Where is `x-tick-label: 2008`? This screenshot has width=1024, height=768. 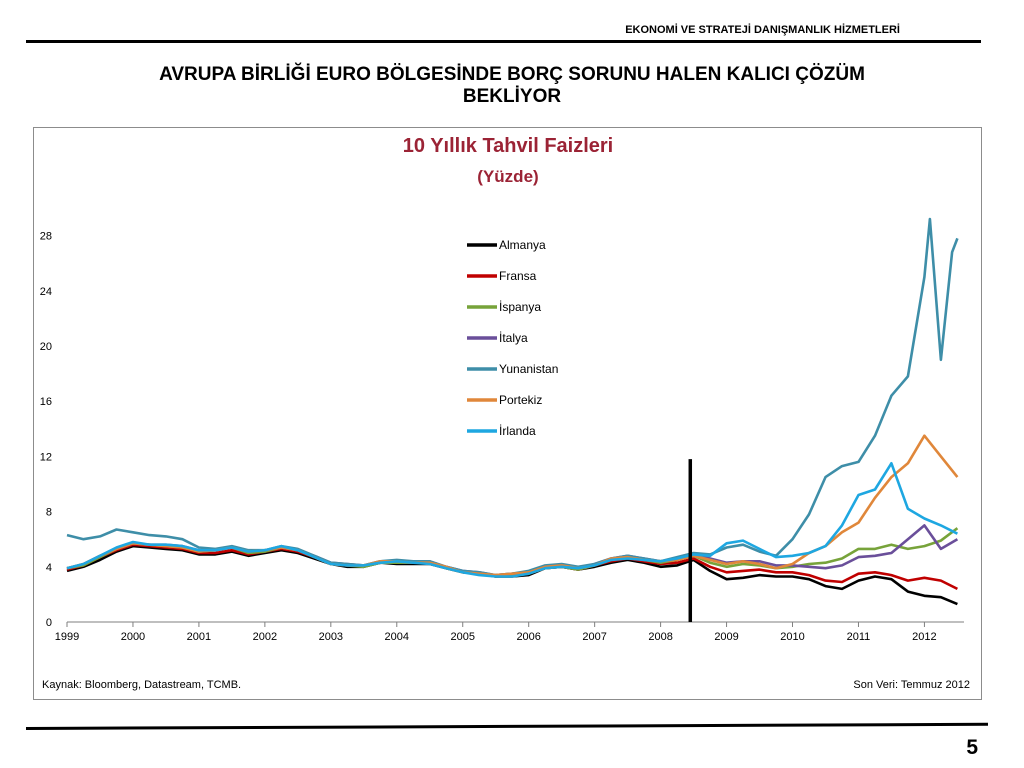
x-tick-label: 2008 is located at coordinates (660, 637).